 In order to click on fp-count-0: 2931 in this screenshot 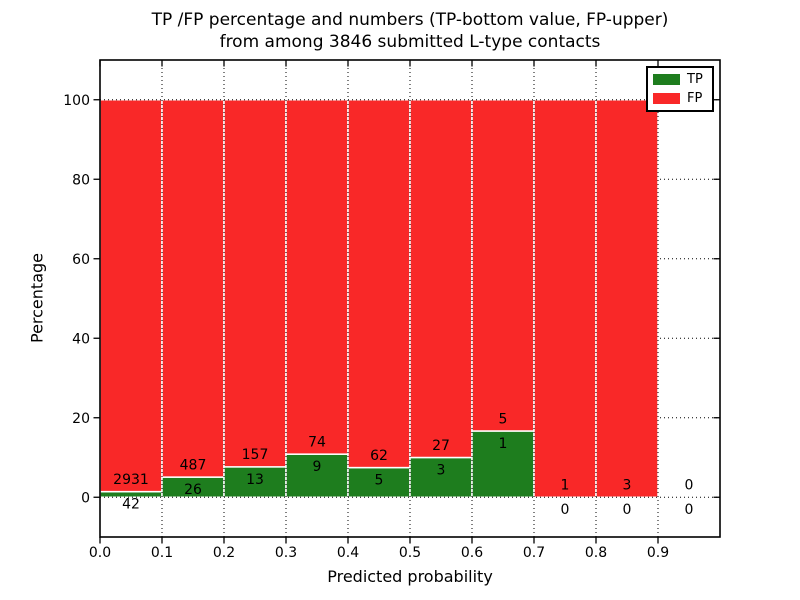, I will do `click(131, 480)`.